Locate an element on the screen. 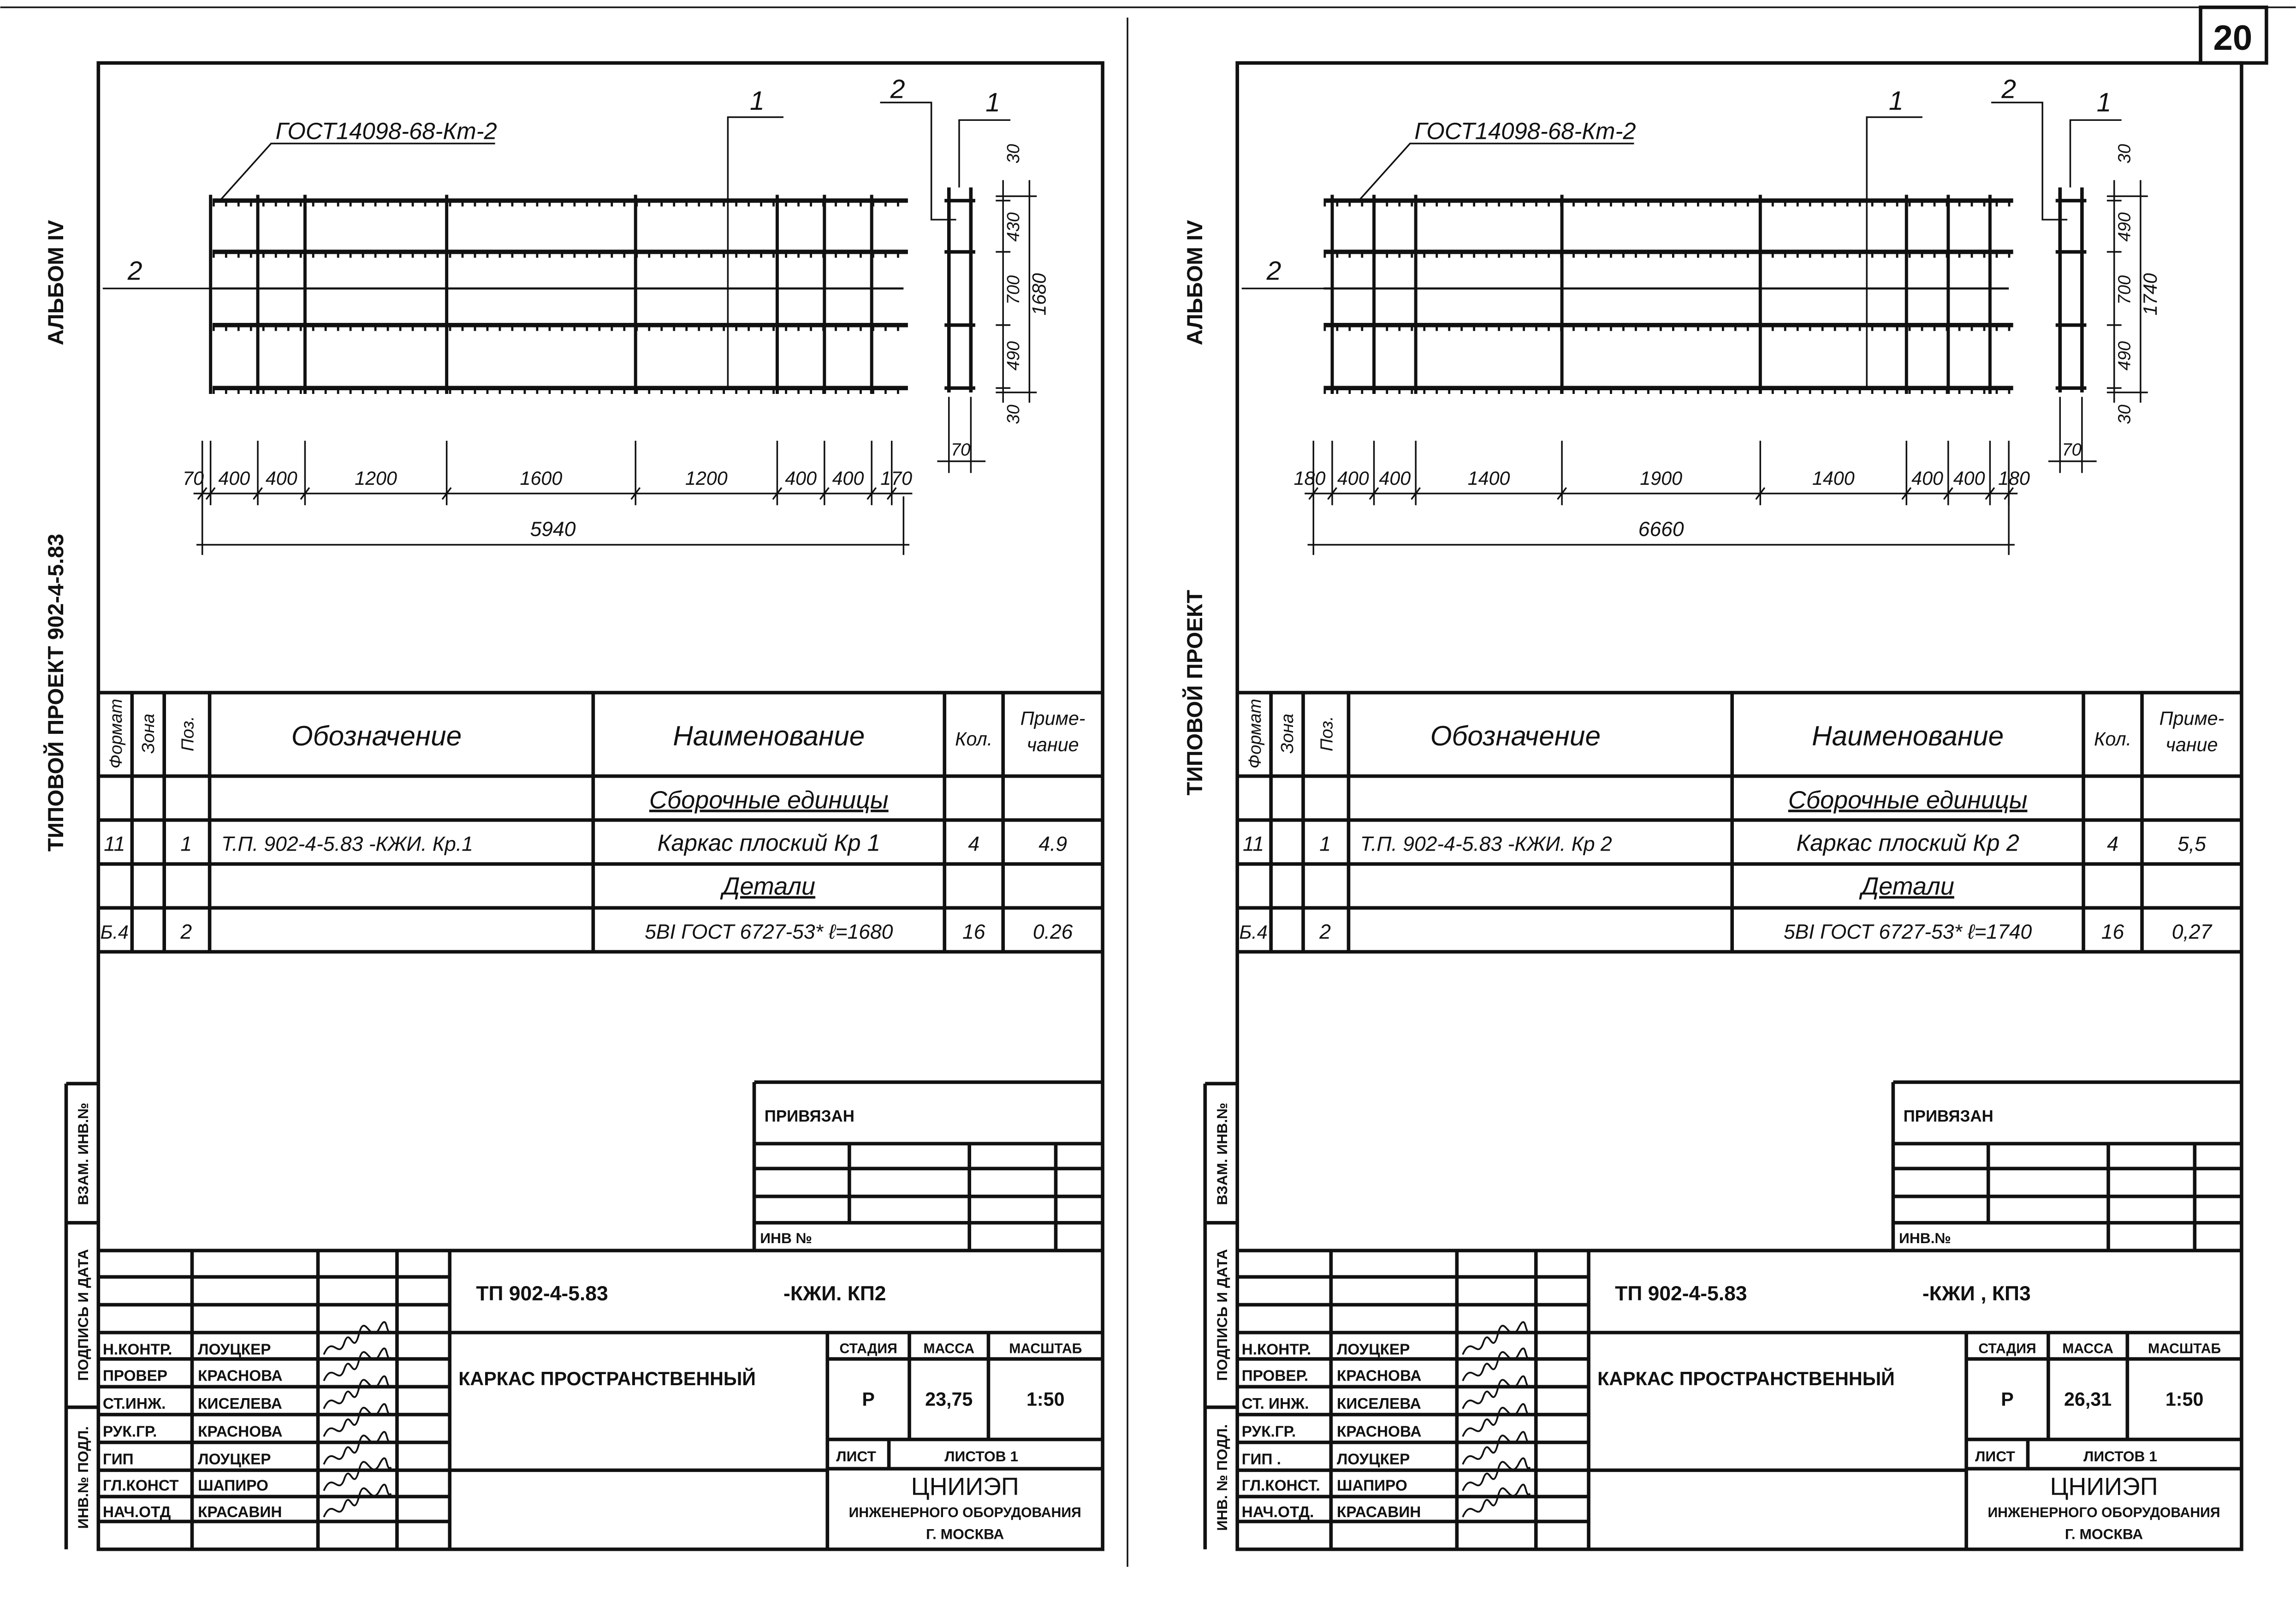 This screenshot has width=2296, height=1602. section-total-height: 1680 is located at coordinates (1039, 294).